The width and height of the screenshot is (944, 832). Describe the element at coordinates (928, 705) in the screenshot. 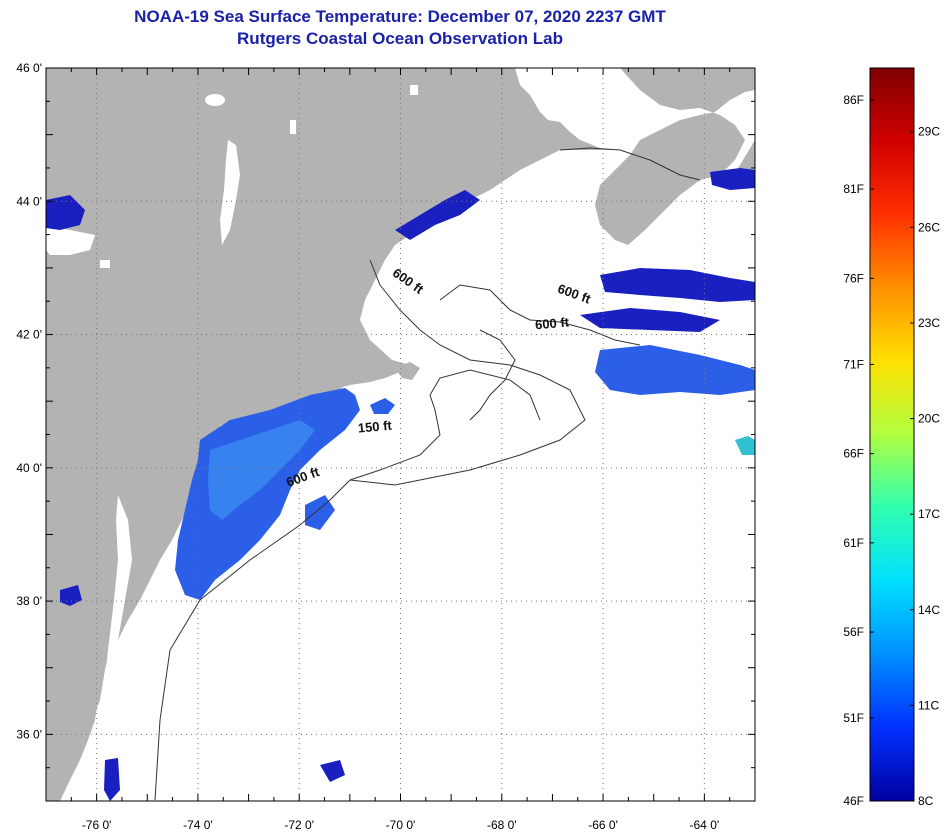

I see `colorbar-label-c: 11C` at that location.